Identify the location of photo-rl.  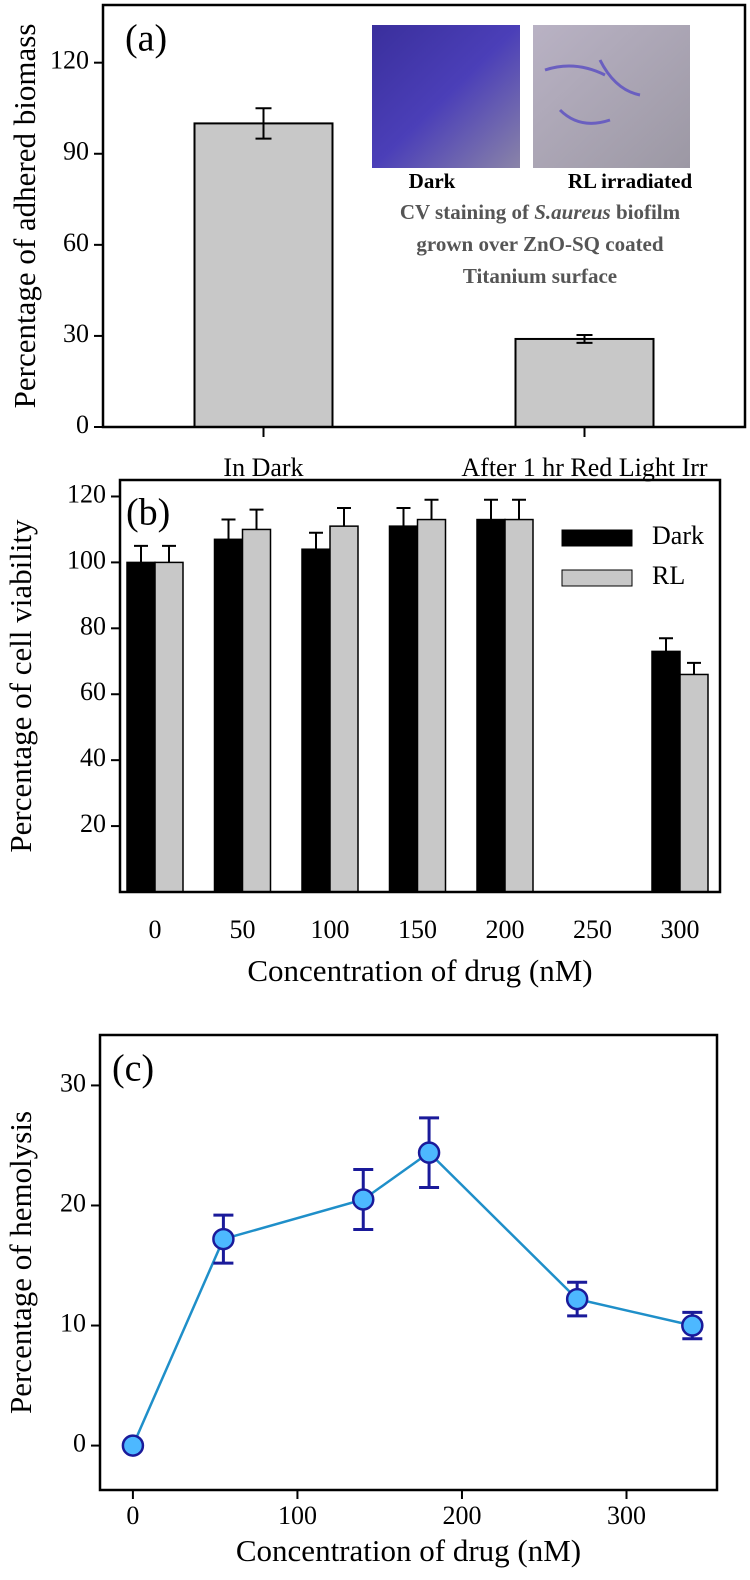
(611, 96).